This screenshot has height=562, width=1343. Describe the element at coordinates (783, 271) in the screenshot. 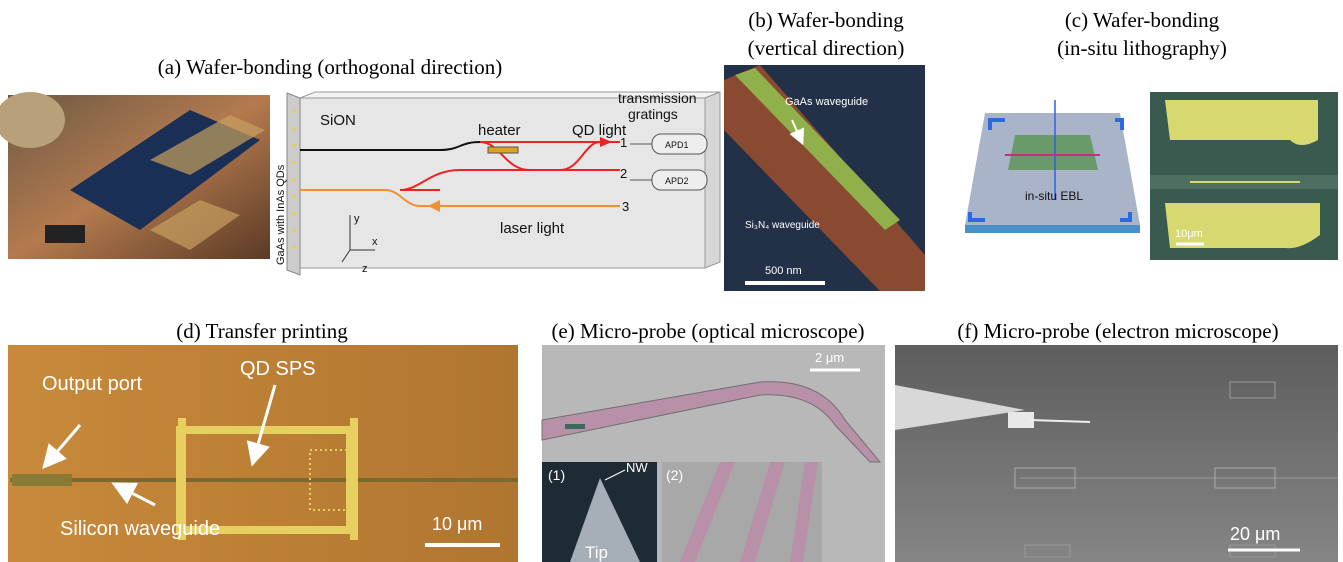

I see `label: 500 nm` at that location.